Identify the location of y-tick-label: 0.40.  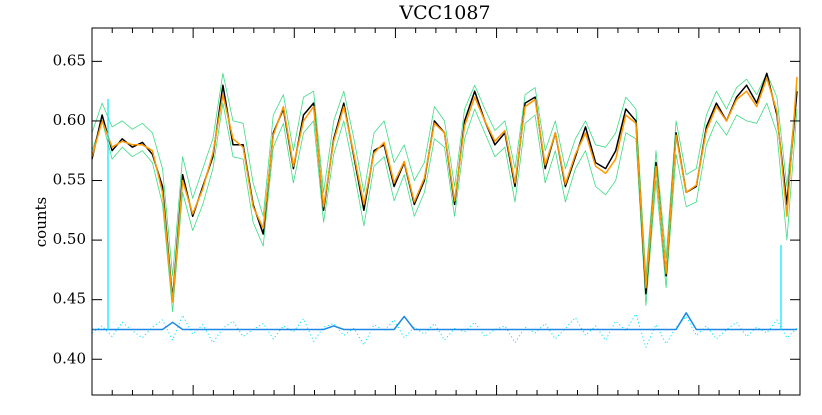
(69, 358).